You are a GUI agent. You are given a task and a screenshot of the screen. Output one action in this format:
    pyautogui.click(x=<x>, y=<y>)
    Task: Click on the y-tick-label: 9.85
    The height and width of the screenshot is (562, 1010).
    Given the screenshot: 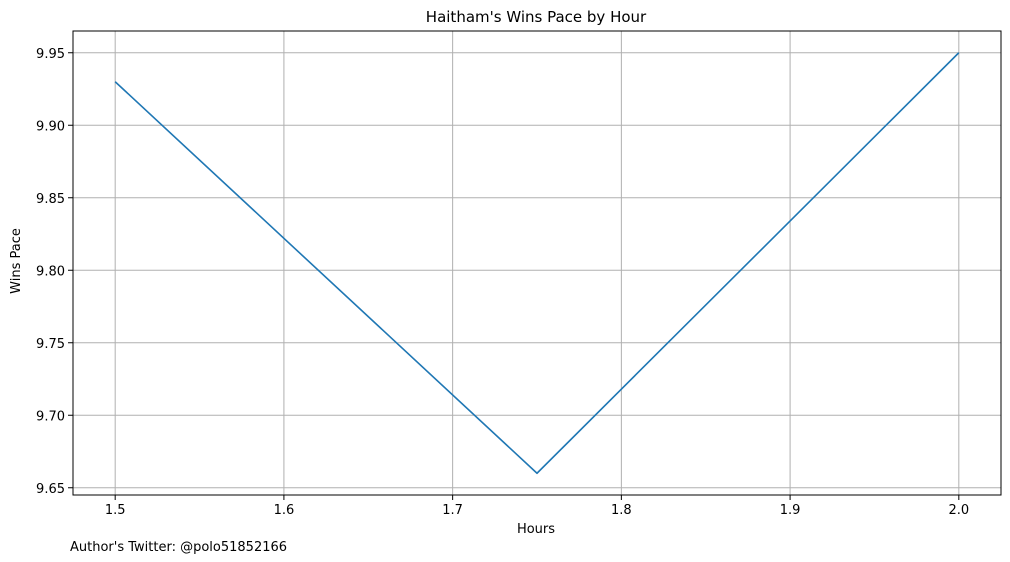 What is the action you would take?
    pyautogui.click(x=50, y=199)
    